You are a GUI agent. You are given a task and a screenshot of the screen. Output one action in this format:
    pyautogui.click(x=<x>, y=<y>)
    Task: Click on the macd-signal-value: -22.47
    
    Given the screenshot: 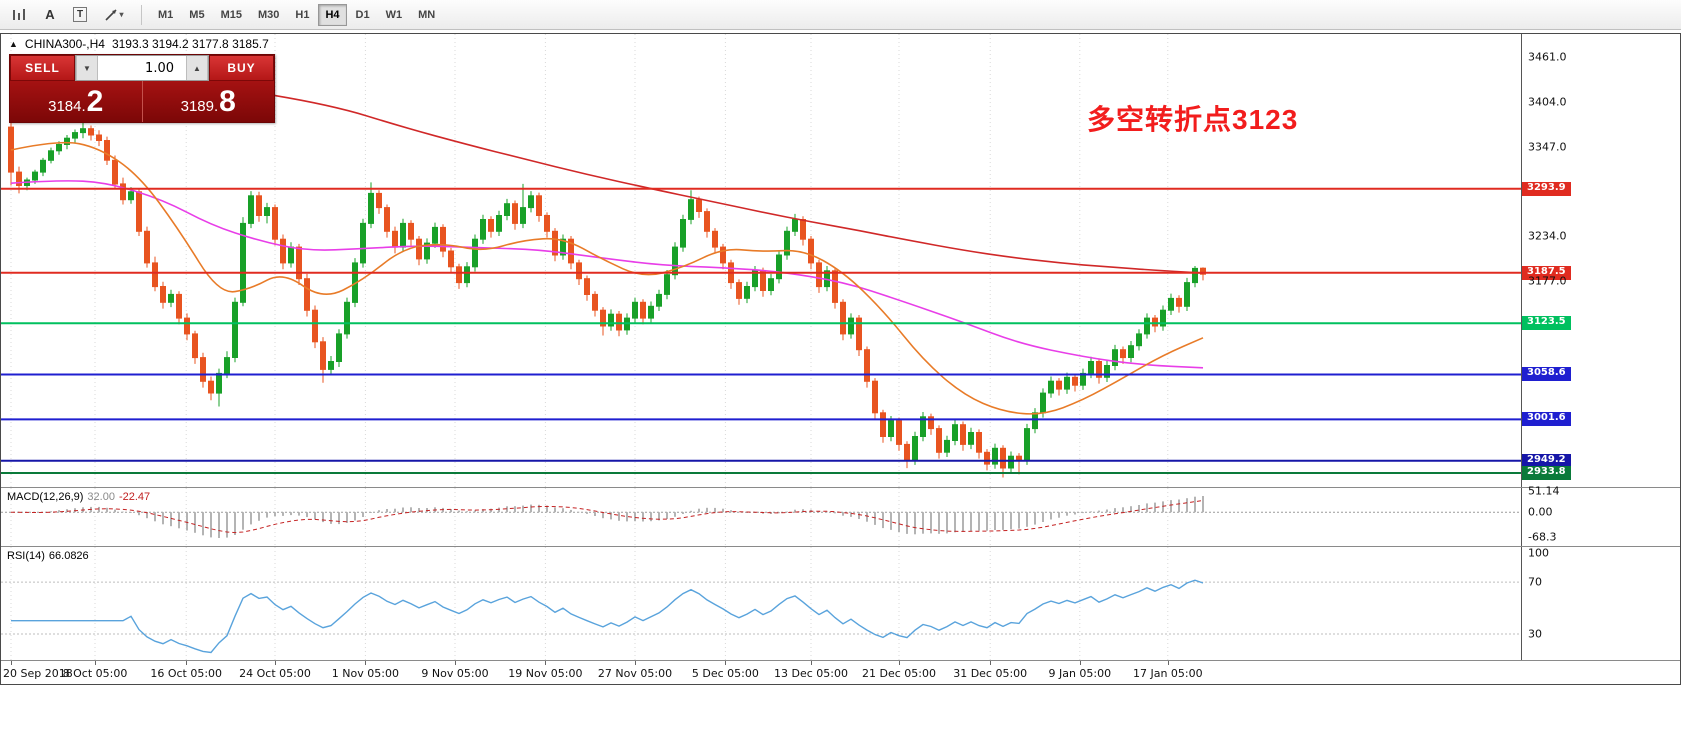 What is the action you would take?
    pyautogui.click(x=134, y=497)
    